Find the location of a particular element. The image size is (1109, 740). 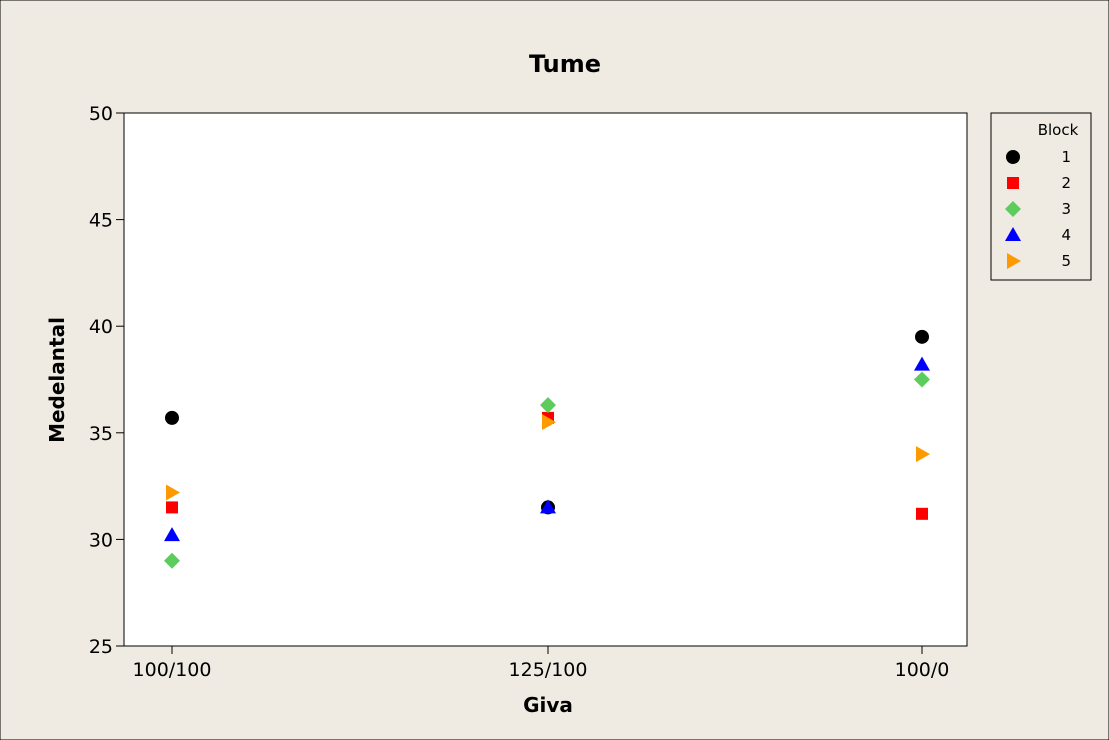

y-tick-label: 45 is located at coordinates (101, 221).